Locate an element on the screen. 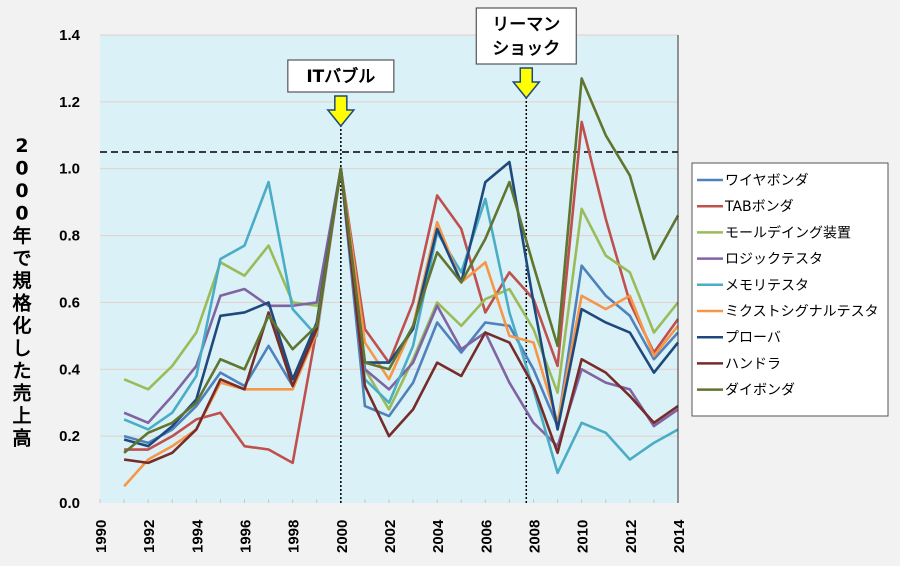 The width and height of the screenshot is (900, 566). legend-label: プローバ is located at coordinates (753, 338).